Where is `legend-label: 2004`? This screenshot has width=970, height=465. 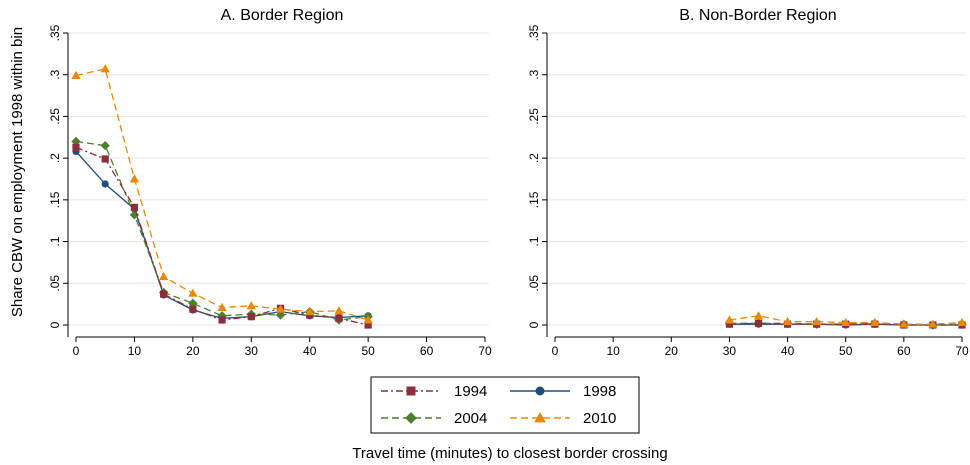
legend-label: 2004 is located at coordinates (470, 418).